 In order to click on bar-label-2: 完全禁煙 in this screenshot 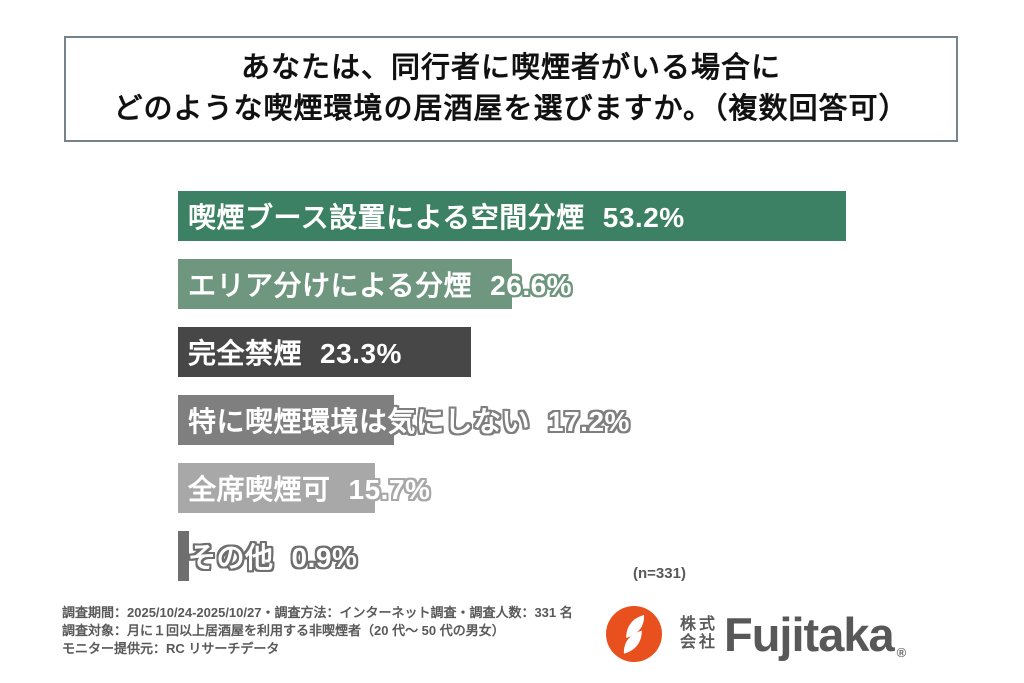, I will do `click(245, 353)`.